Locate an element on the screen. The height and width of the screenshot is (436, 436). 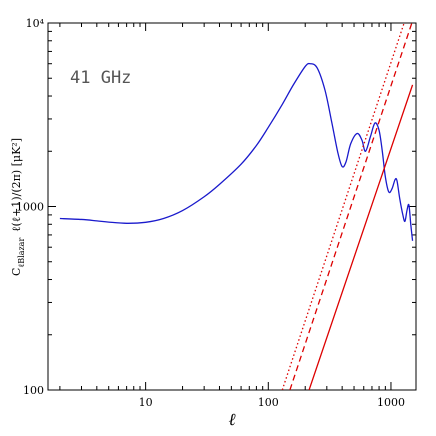
y-axis-label-main: C is located at coordinates (16, 272).